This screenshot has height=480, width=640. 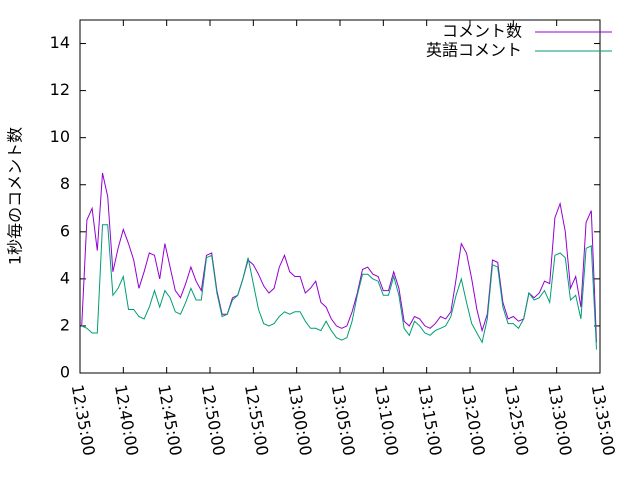 What do you see at coordinates (60, 136) in the screenshot?
I see `y-tick-label: 10` at bounding box center [60, 136].